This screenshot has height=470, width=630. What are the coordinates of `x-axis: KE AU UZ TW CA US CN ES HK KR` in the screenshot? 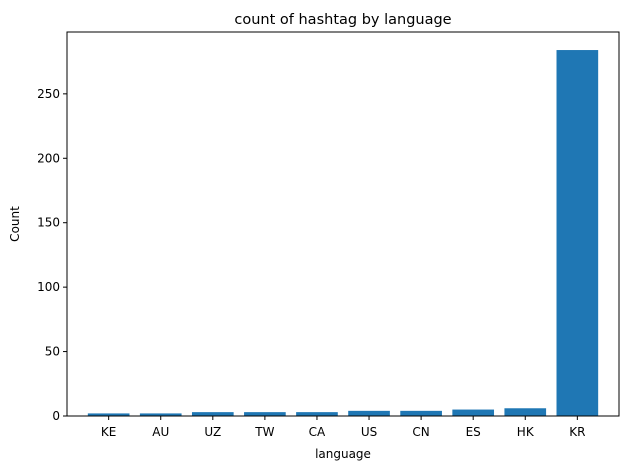 It's located at (343, 427).